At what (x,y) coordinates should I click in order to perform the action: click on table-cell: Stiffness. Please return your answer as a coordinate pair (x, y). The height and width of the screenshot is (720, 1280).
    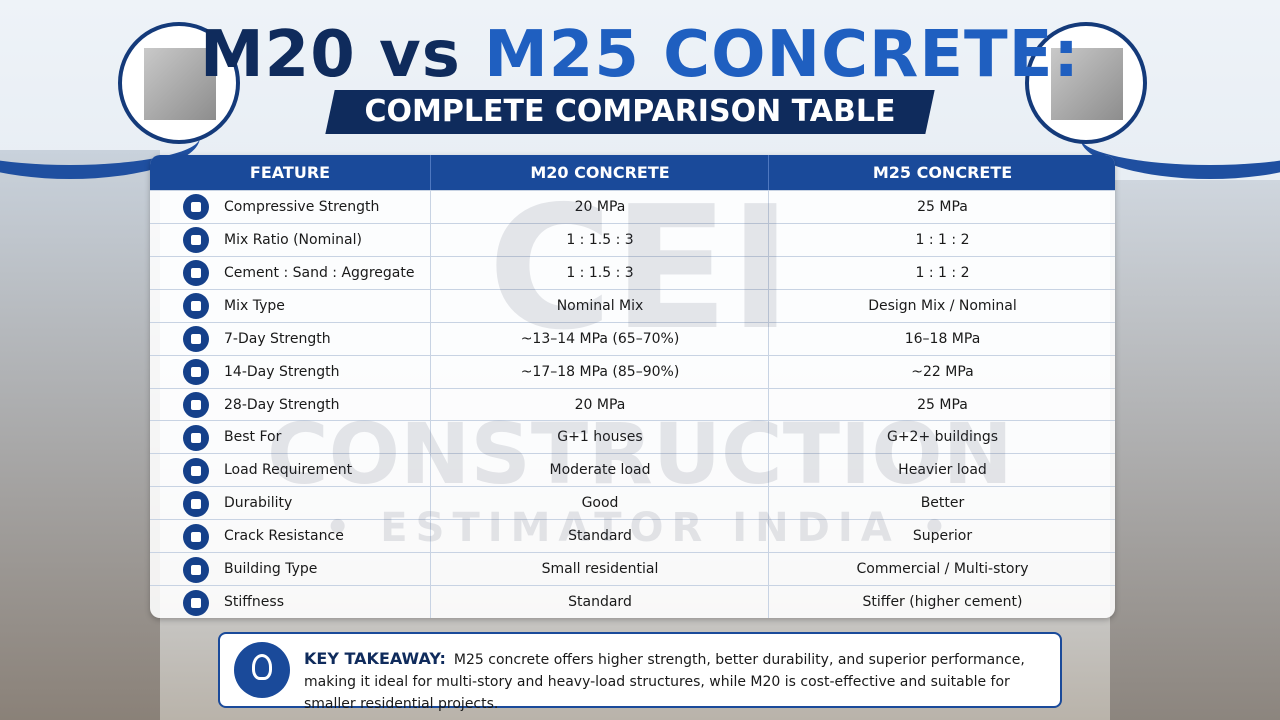
    Looking at the image, I should click on (254, 602).